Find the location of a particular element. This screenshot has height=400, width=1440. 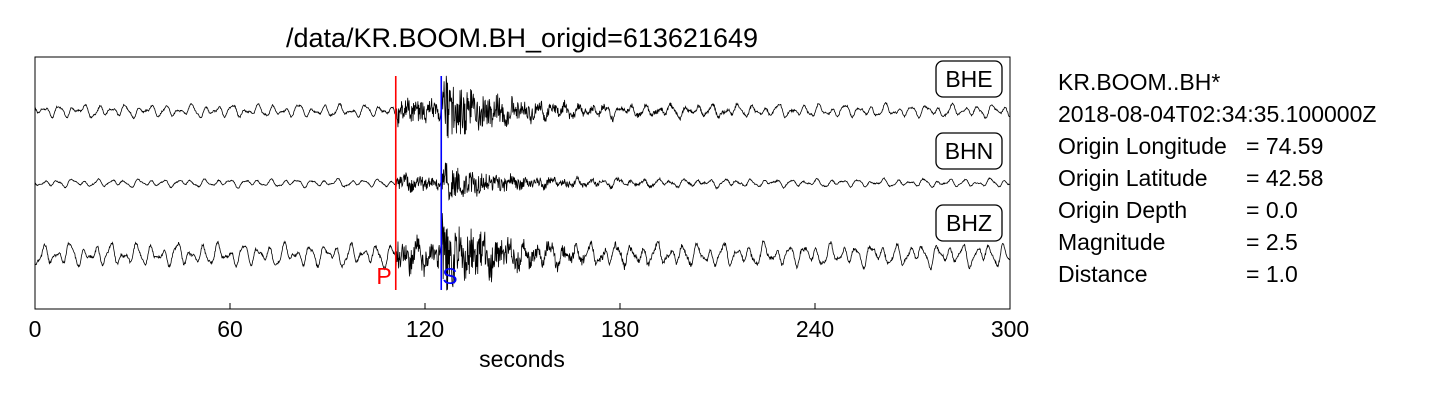

info-label: Origin Latitude is located at coordinates (1133, 178).